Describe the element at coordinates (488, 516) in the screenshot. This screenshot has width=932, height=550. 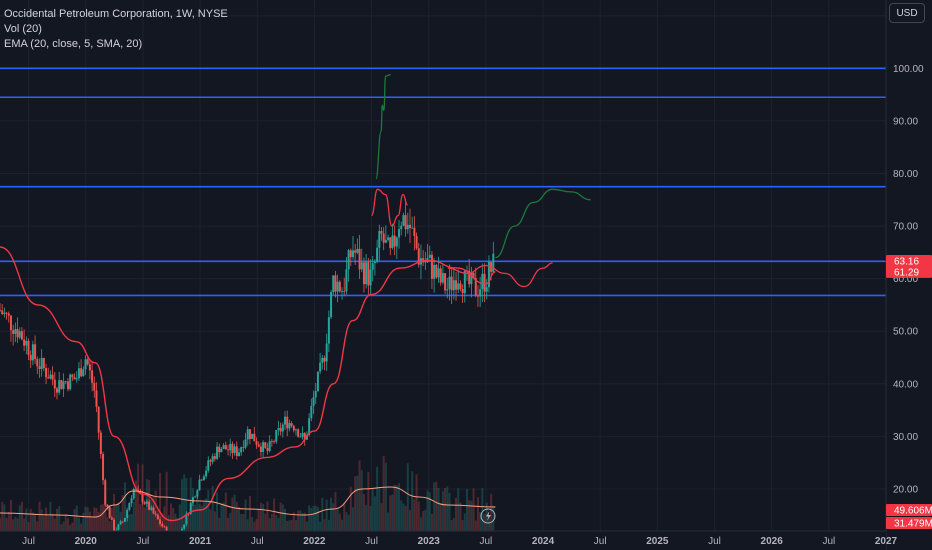
I see `lightning-icon` at that location.